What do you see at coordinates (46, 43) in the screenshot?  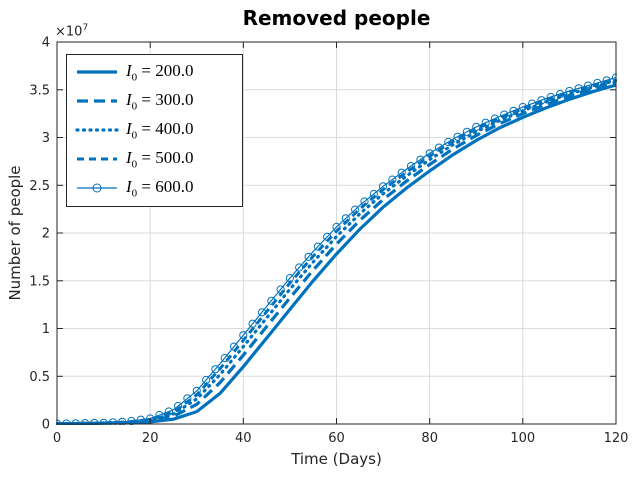 I see `y-tick-label: 4` at bounding box center [46, 43].